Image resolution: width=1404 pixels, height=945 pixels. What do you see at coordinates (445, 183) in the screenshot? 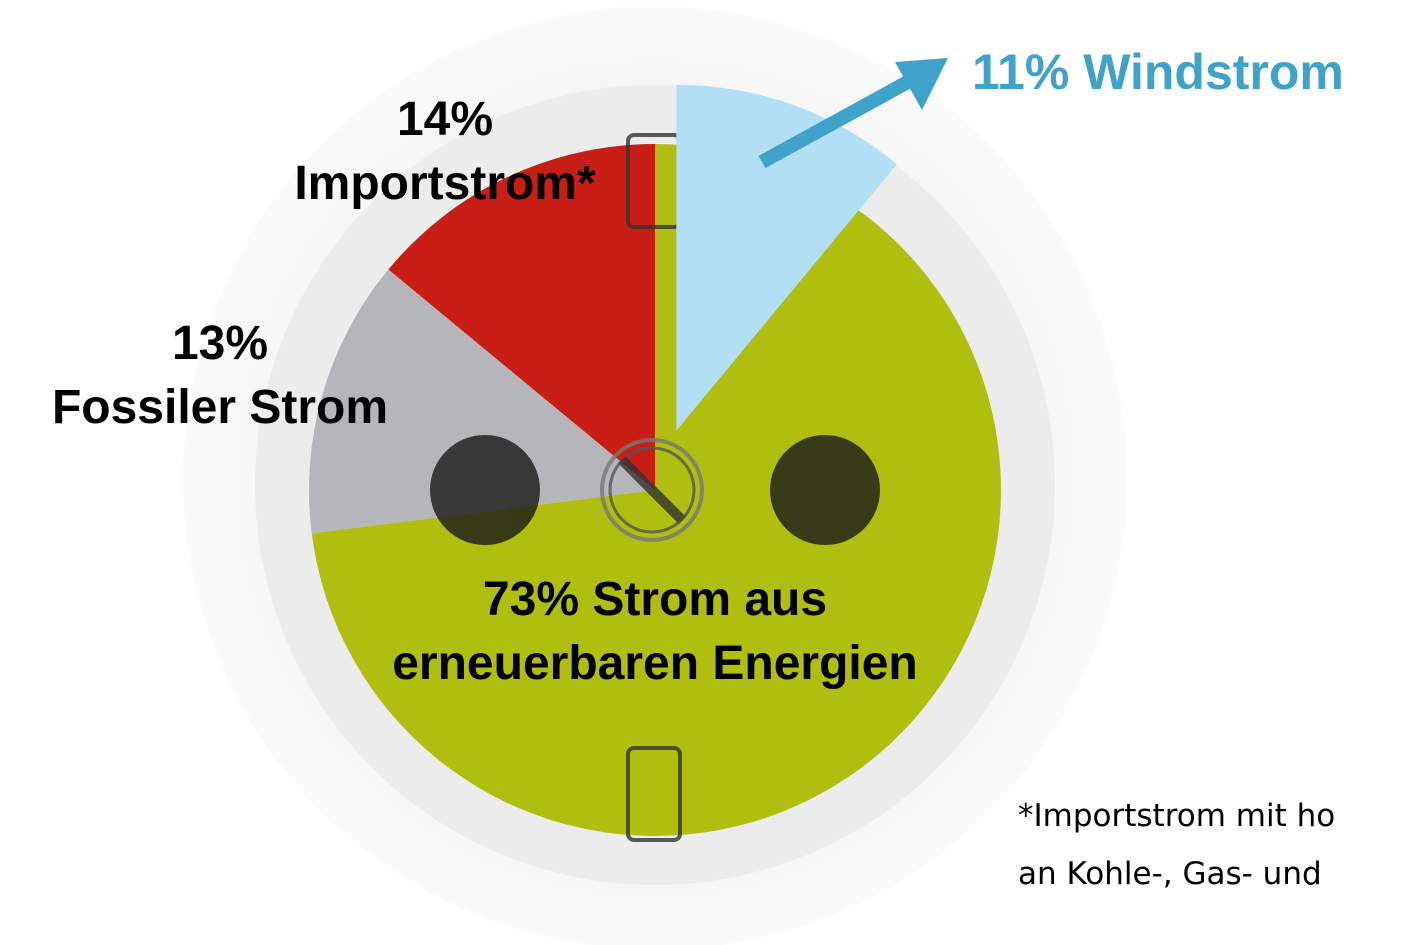
I see `category-label: Importstrom*` at bounding box center [445, 183].